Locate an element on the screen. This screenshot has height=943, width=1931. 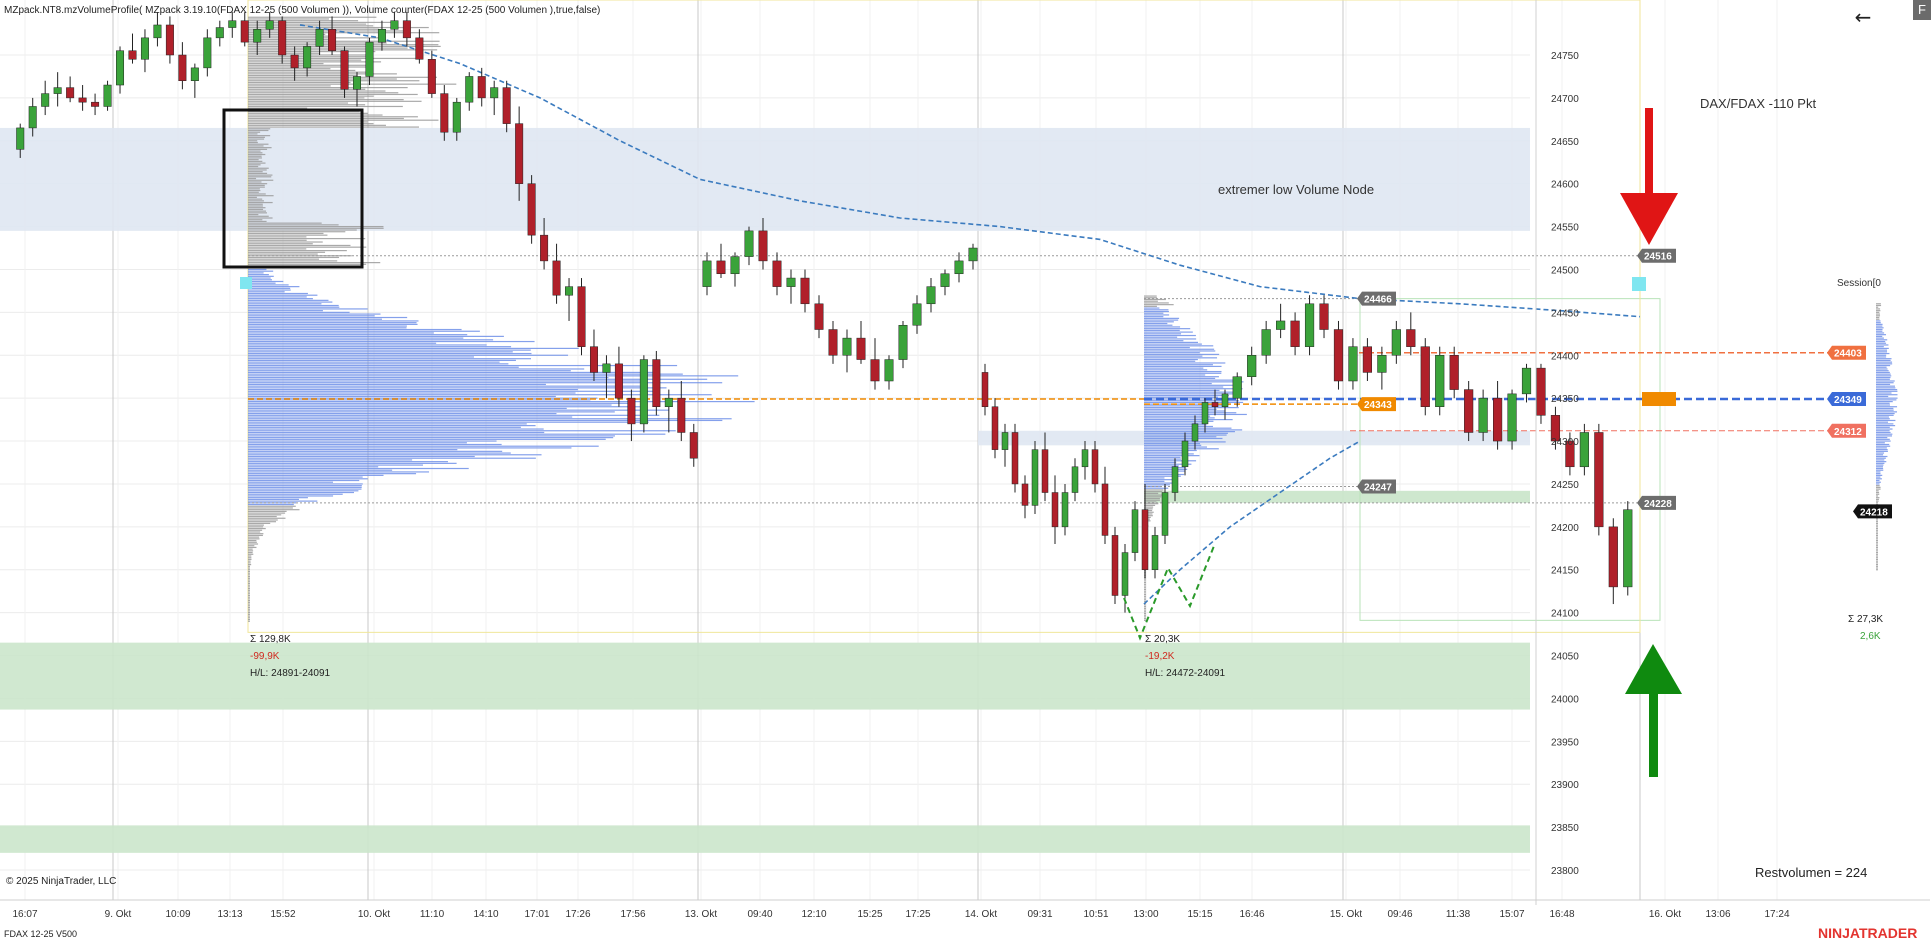
price-tag-label: 24228 is located at coordinates (1658, 504).